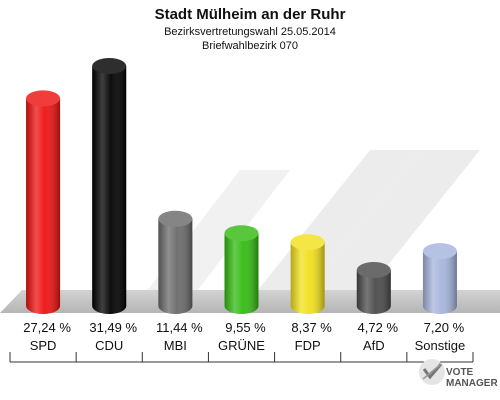 This screenshot has height=400, width=500. Describe the element at coordinates (175, 345) in the screenshot. I see `category-label: MBI` at that location.